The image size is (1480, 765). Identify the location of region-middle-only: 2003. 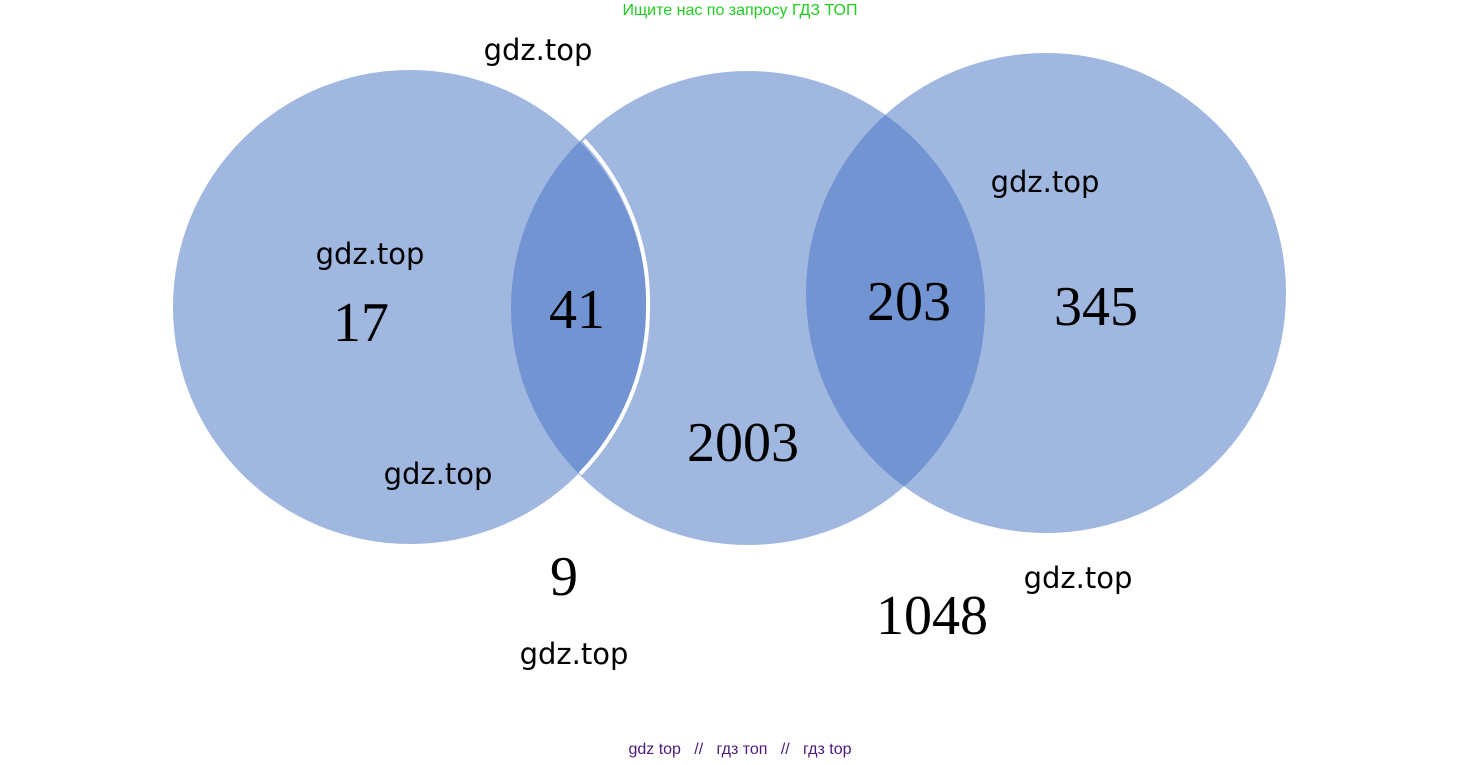
(743, 443).